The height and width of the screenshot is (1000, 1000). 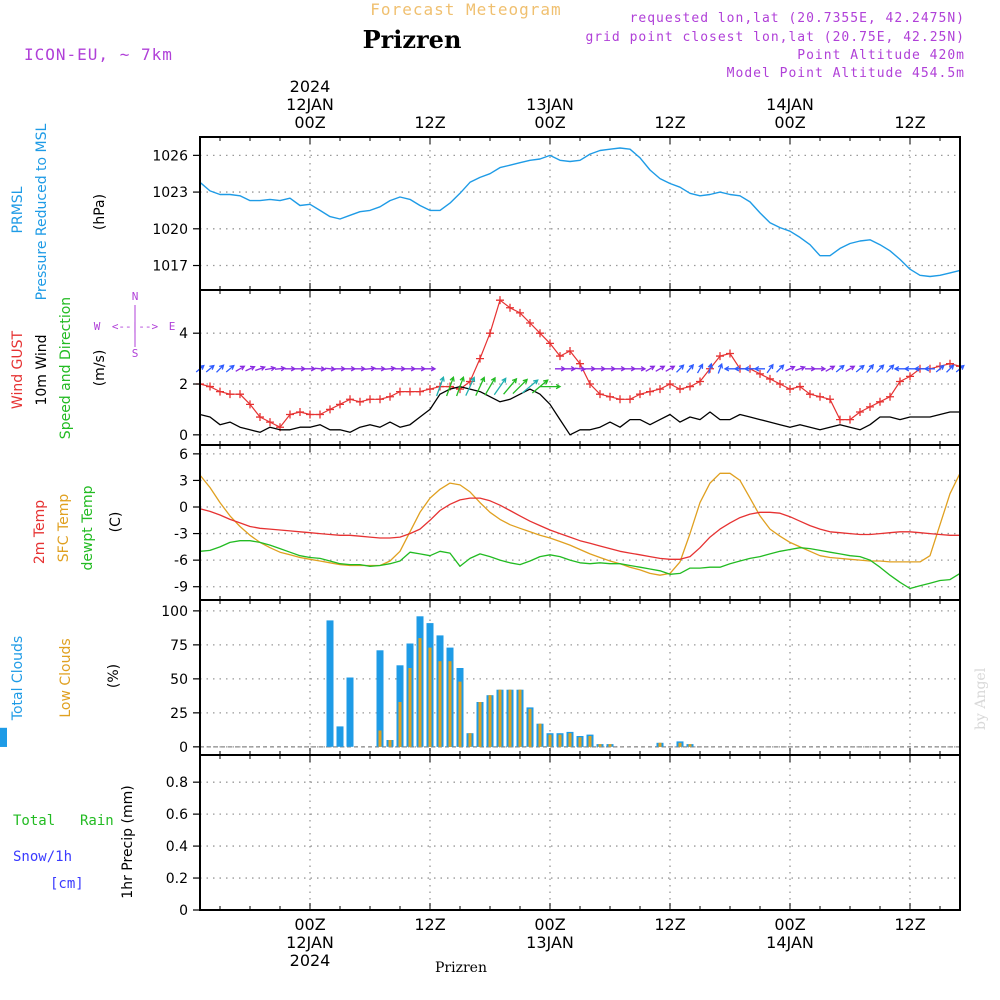 What do you see at coordinates (179, 646) in the screenshot?
I see `y-tick-label: 75` at bounding box center [179, 646].